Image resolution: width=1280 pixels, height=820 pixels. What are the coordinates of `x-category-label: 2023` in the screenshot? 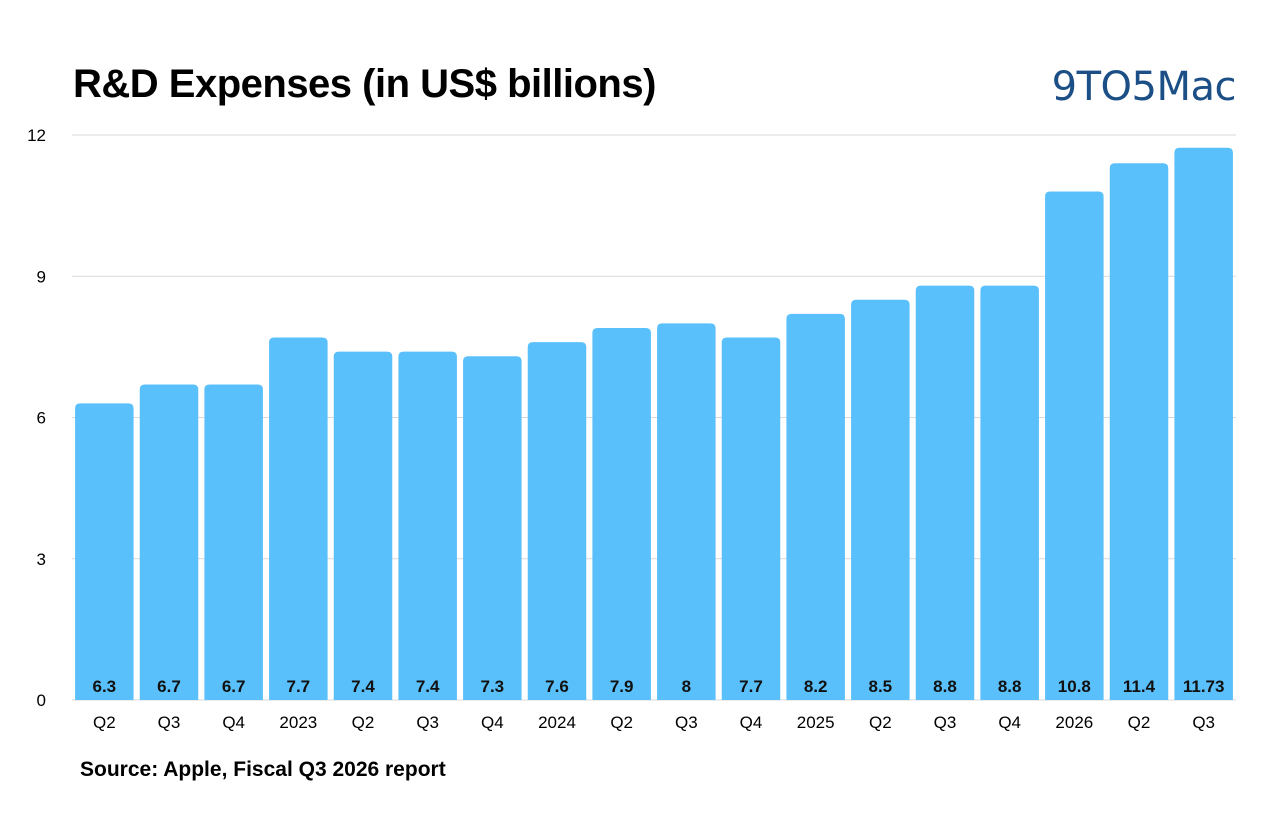 It's located at (298, 722).